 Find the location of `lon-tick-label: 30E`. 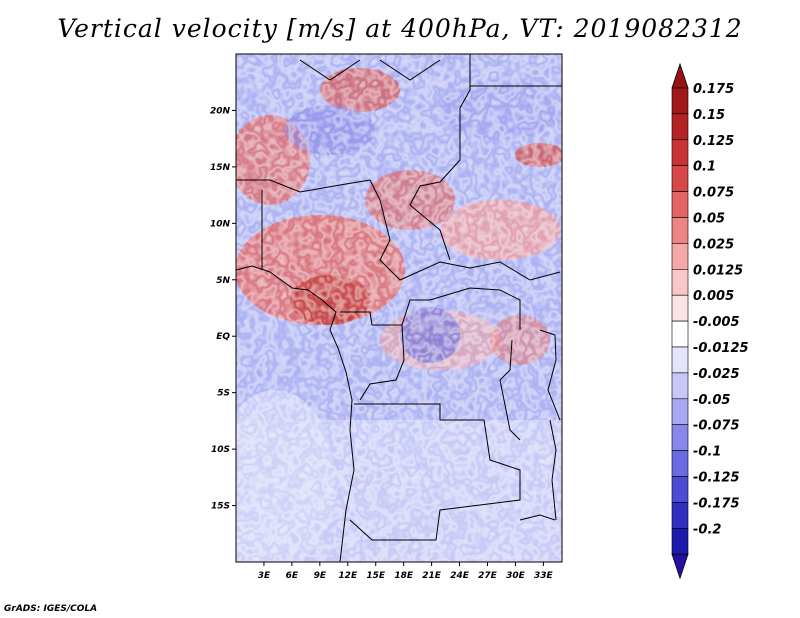

lon-tick-label: 30E is located at coordinates (516, 576).